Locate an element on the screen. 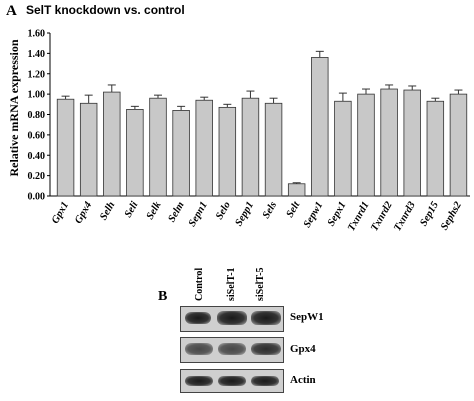 The width and height of the screenshot is (474, 401). error-bar-txnrd3 is located at coordinates (412, 88).